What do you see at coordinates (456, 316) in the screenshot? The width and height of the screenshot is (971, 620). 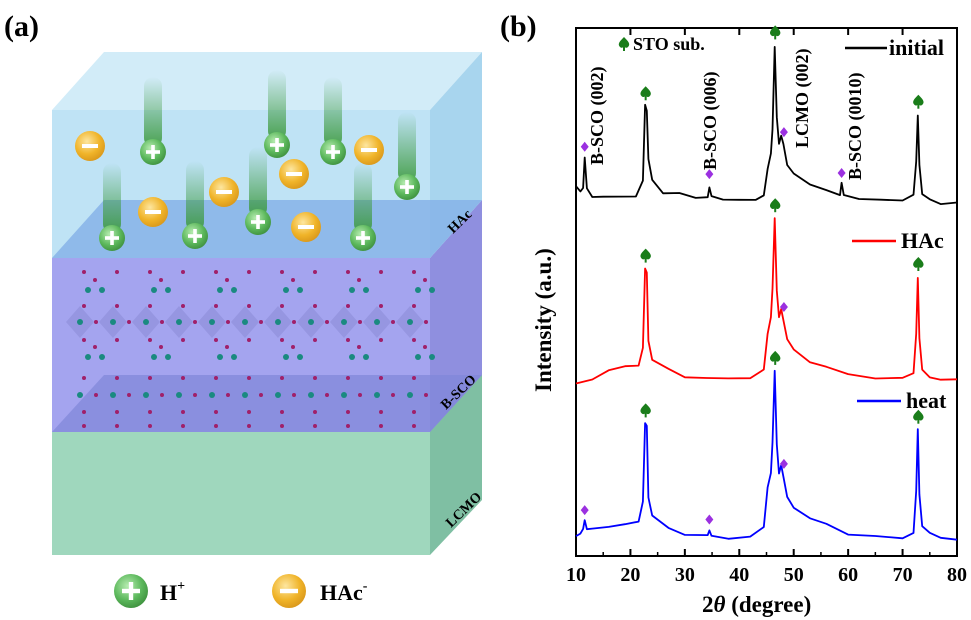 I see `bsco-side-face` at bounding box center [456, 316].